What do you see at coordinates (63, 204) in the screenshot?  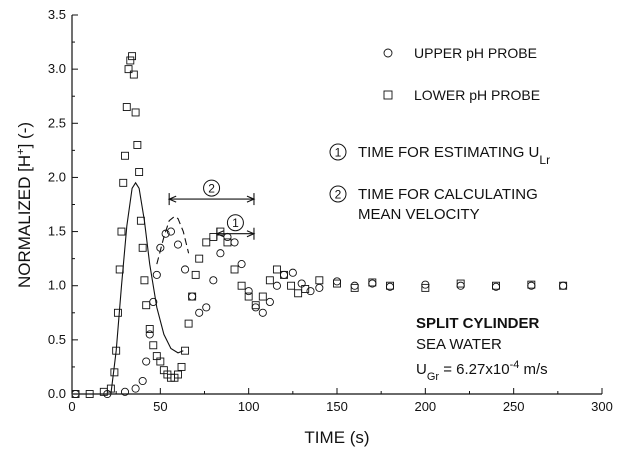 I see `y-ticks: 0.0 0.5 1.0 1.5 2.0 2.5 3.0 3.5` at bounding box center [63, 204].